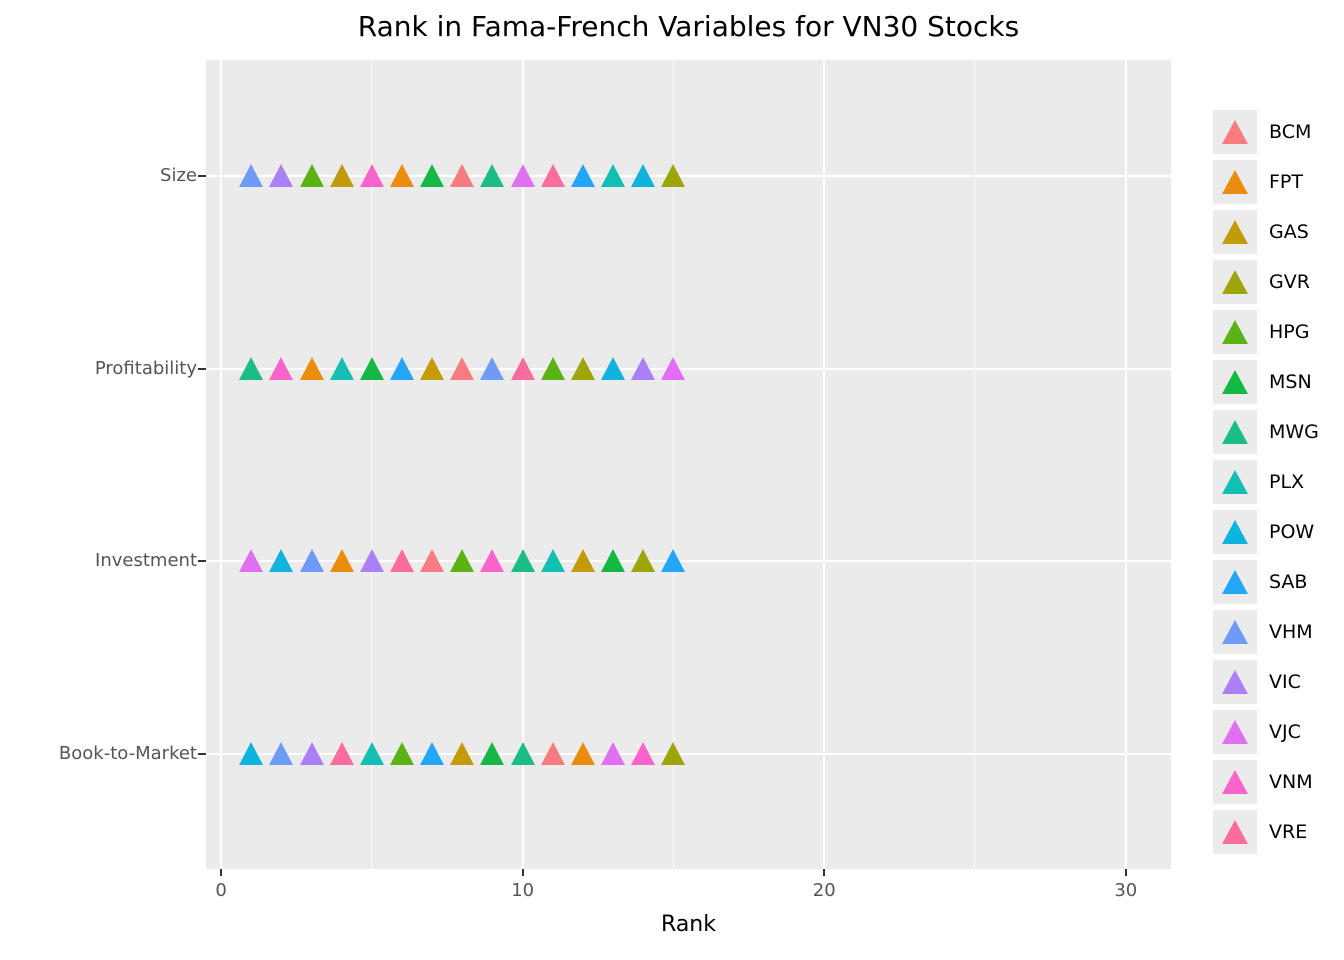  Describe the element at coordinates (492, 754) in the screenshot. I see `marker-book-to-market-msn` at that location.